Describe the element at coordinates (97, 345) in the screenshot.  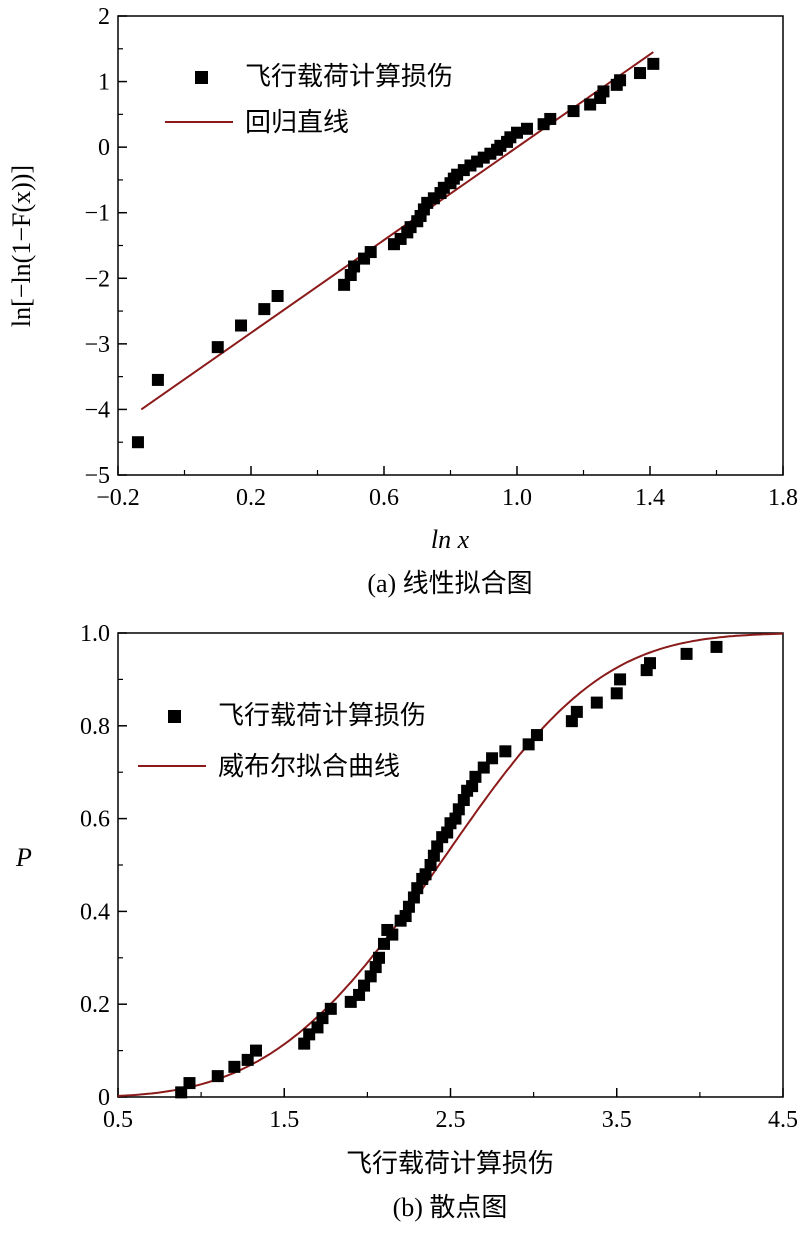
I see `y-tick-label: −3` at that location.